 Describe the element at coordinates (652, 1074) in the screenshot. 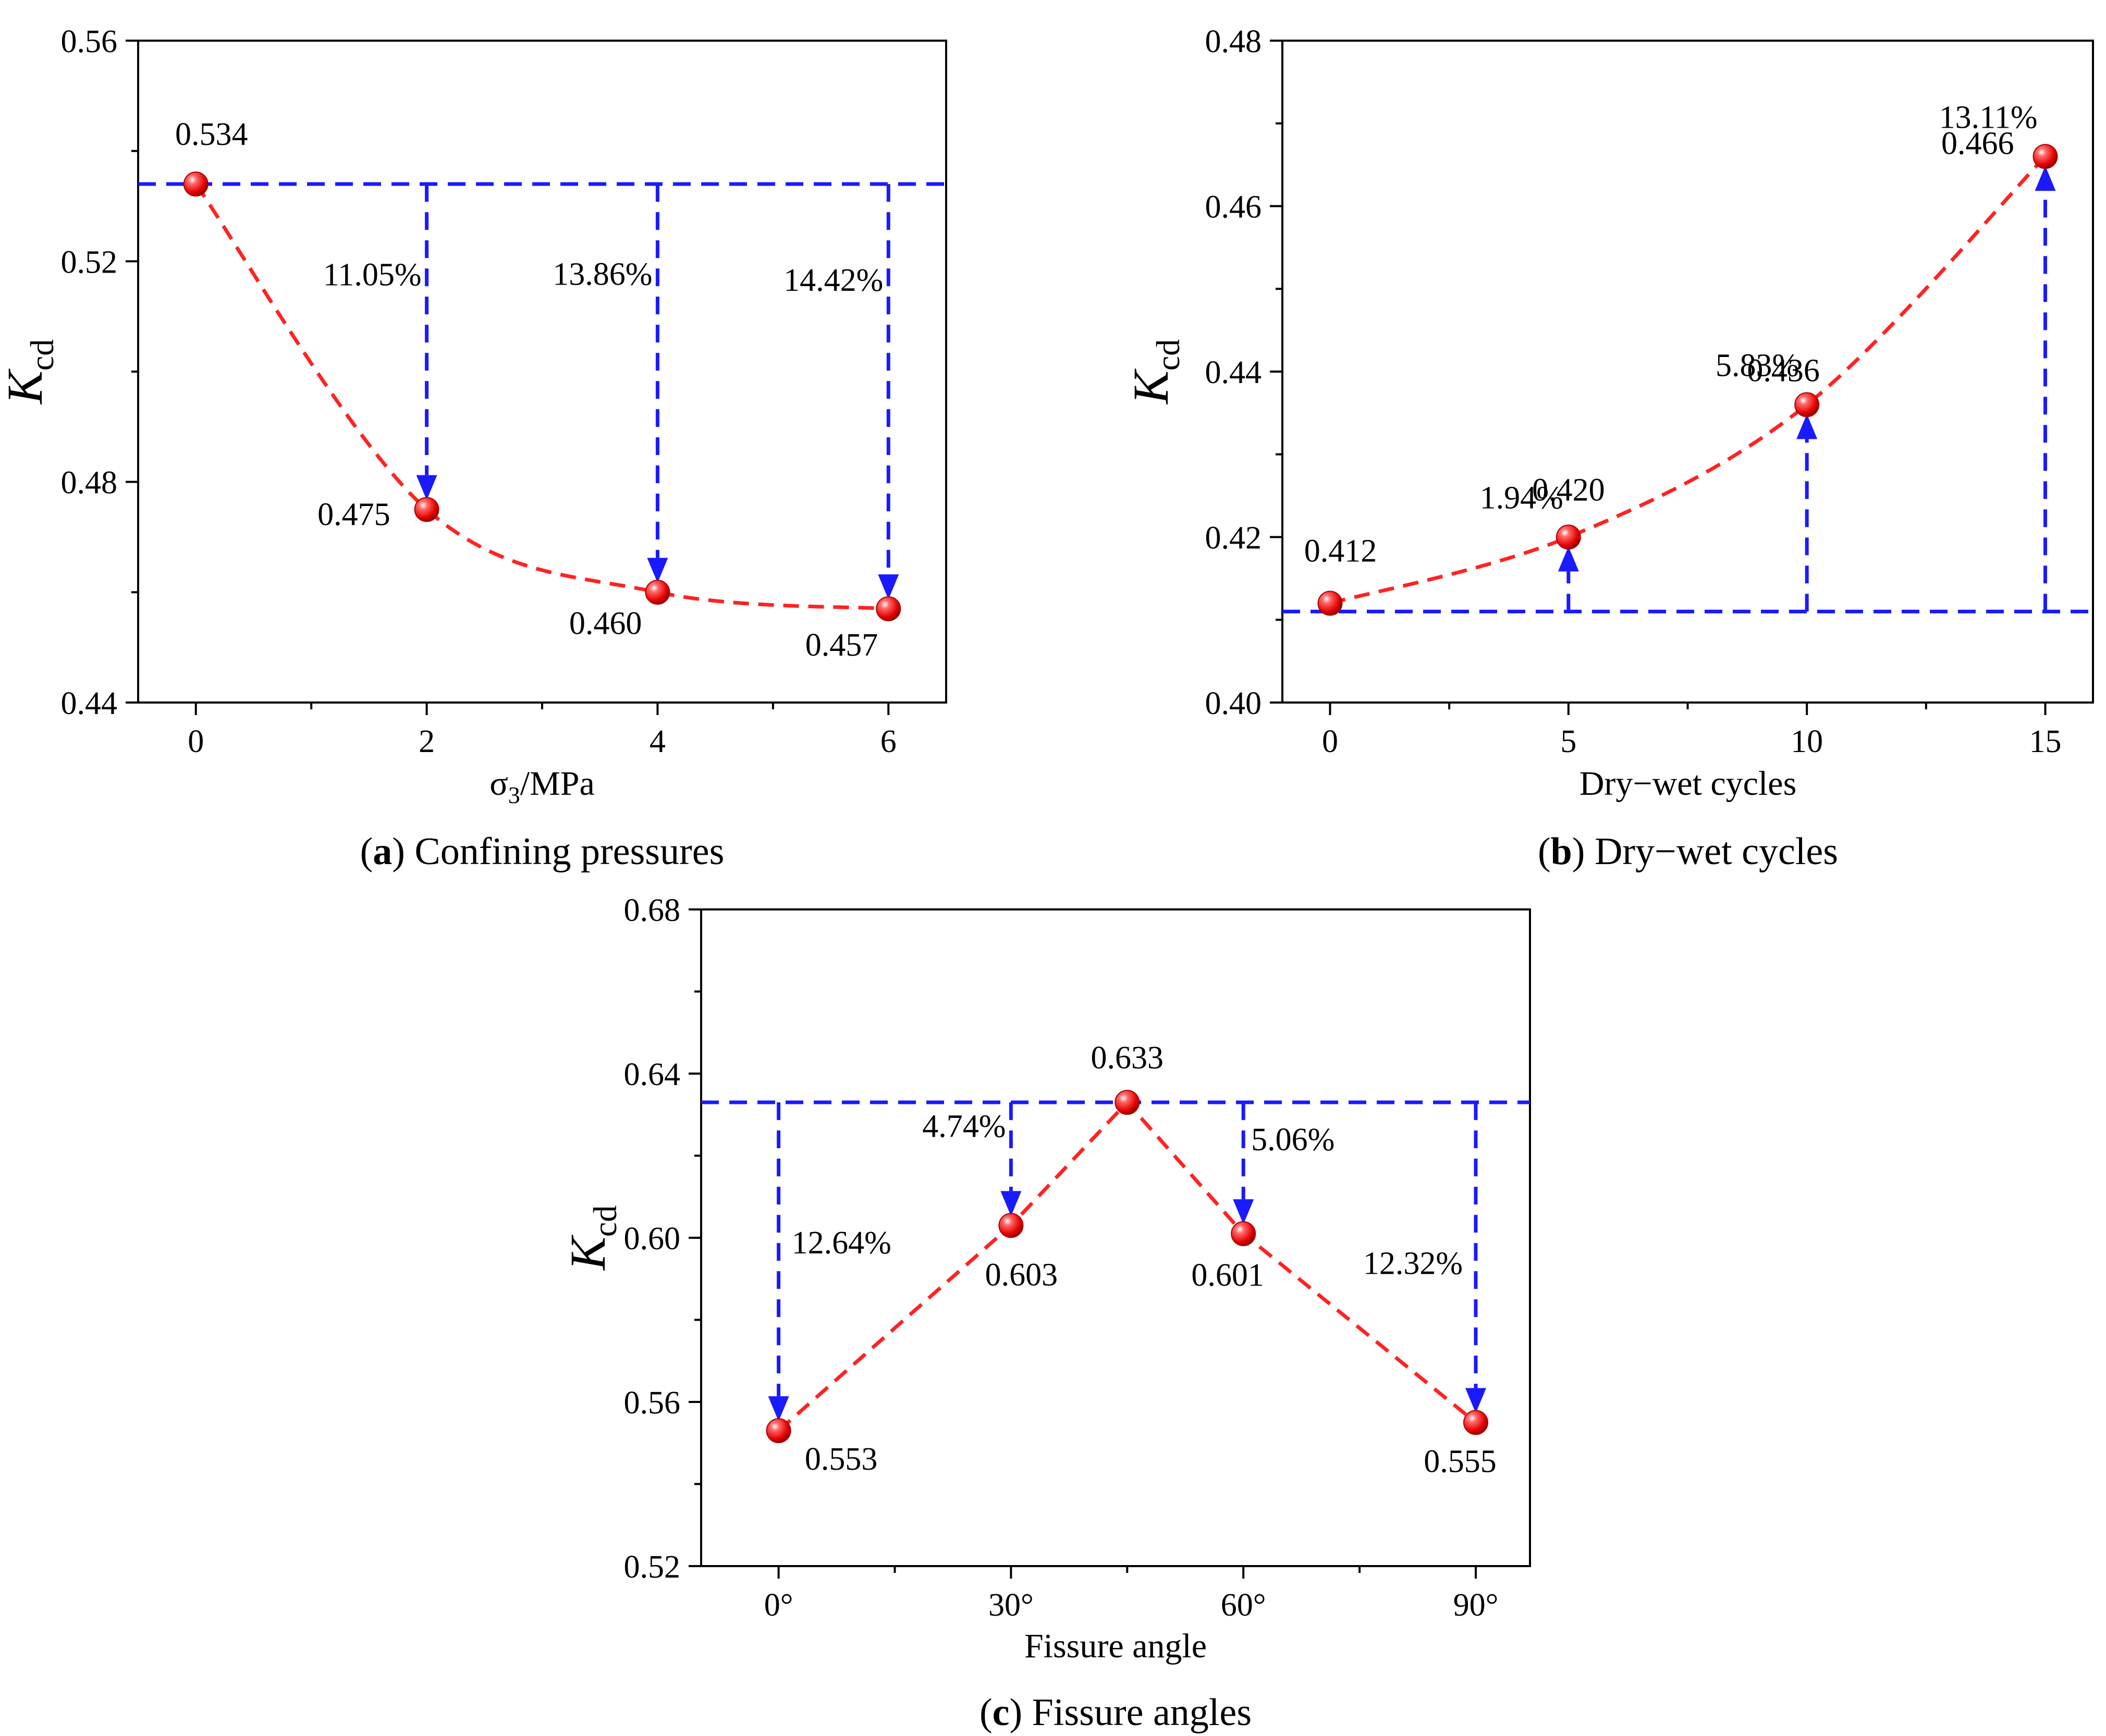

I see `y-tick-label: 0.64` at that location.